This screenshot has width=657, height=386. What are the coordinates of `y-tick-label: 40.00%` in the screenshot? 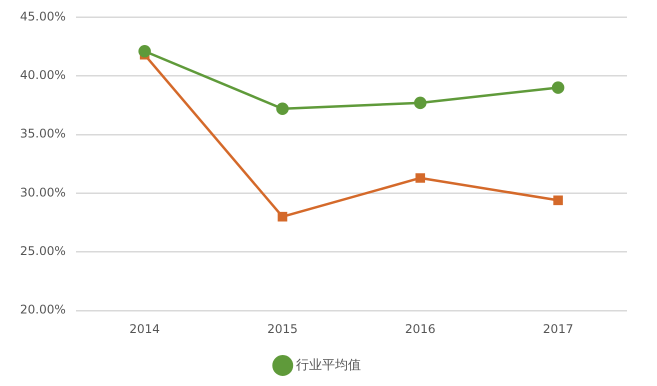 It's located at (43, 75).